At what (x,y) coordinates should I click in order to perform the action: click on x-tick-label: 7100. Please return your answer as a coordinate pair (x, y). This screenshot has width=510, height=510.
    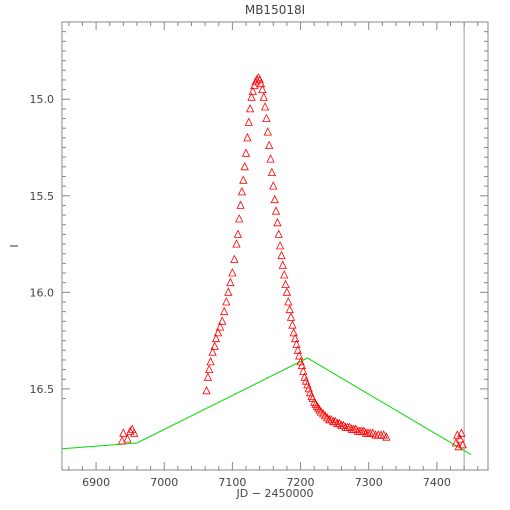
    Looking at the image, I should click on (232, 482).